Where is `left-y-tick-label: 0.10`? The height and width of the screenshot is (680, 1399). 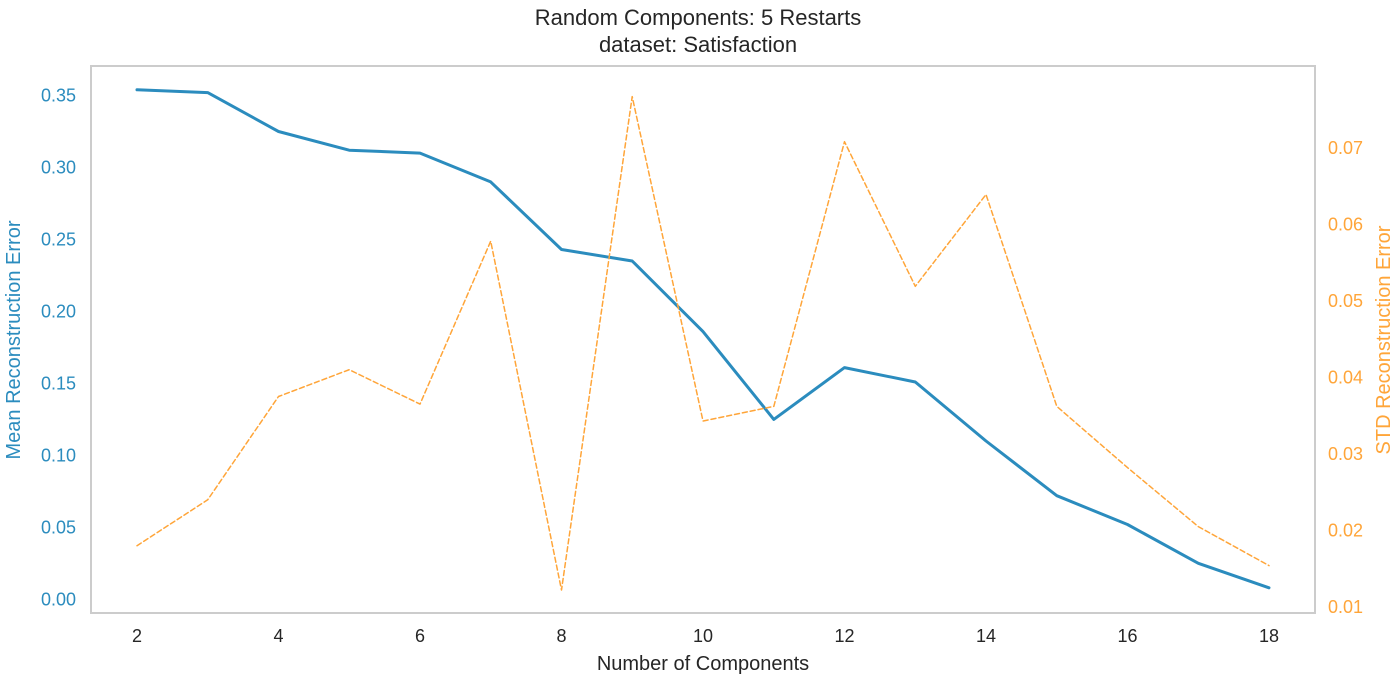
left-y-tick-label: 0.10 is located at coordinates (58, 455).